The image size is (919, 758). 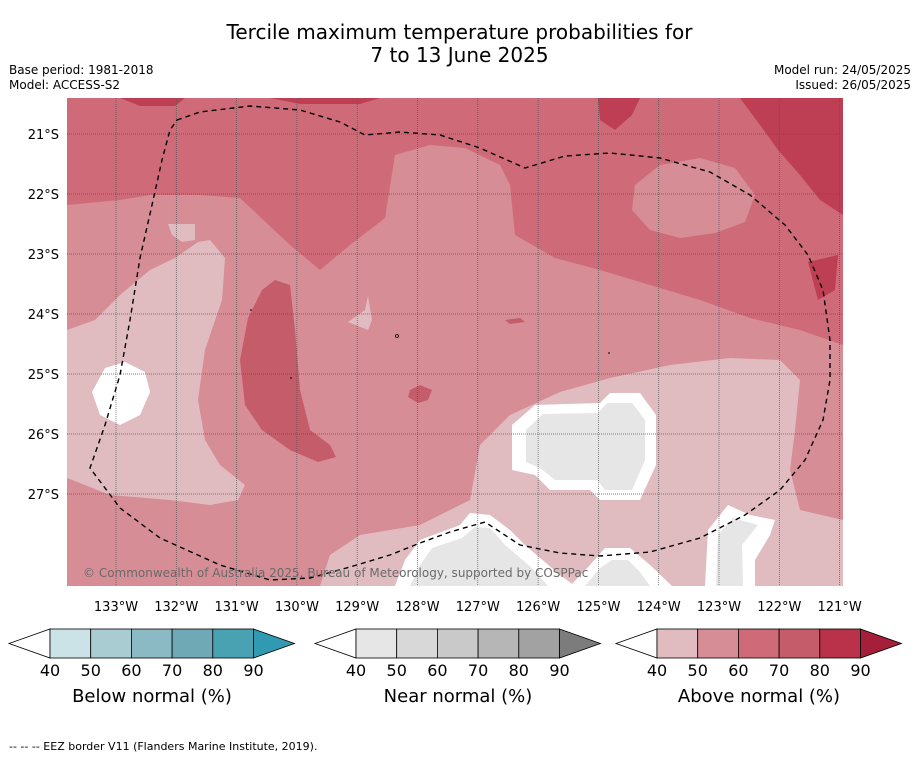 I want to click on field-above-80-n2, so click(x=325, y=101).